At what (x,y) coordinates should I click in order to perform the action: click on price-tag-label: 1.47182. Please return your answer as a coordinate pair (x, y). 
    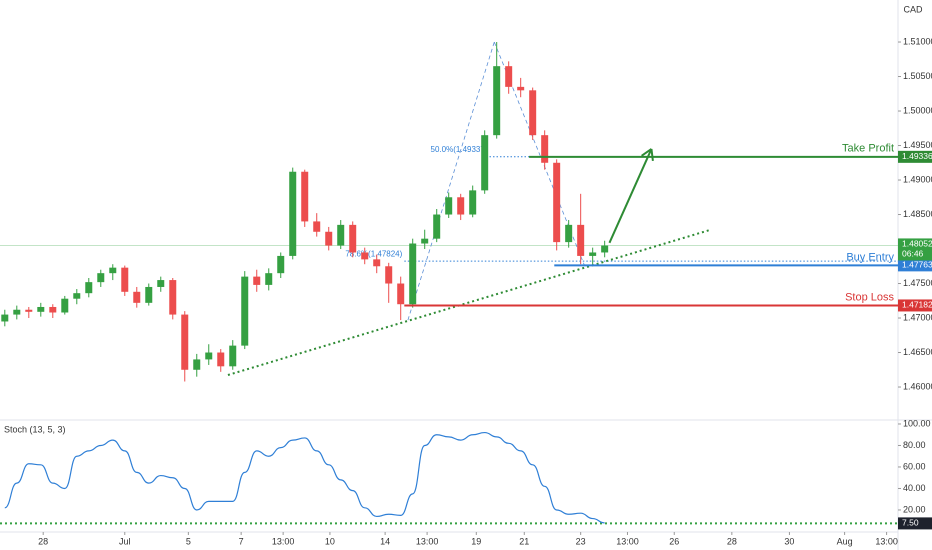
    Looking at the image, I should click on (917, 305).